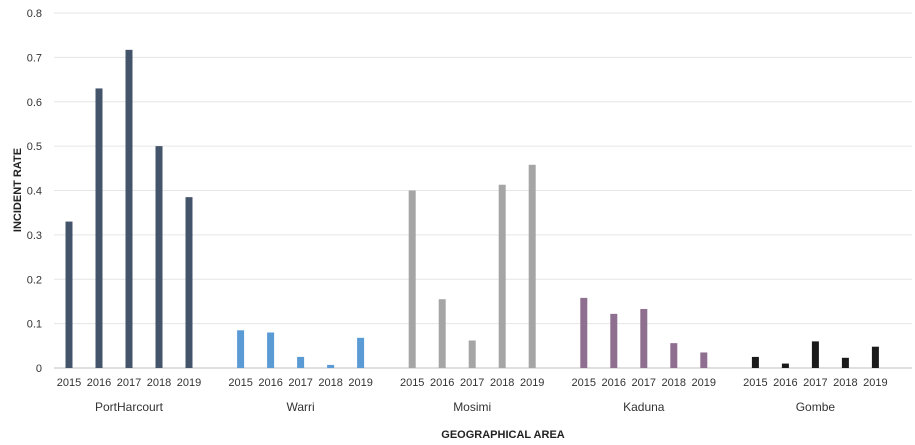 This screenshot has width=915, height=445. What do you see at coordinates (644, 338) in the screenshot?
I see `bar-kaduna-2017` at bounding box center [644, 338].